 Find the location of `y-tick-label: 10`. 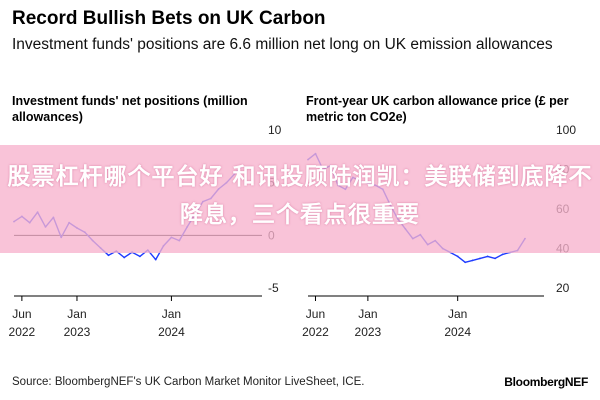

y-tick-label: 10 is located at coordinates (275, 130).